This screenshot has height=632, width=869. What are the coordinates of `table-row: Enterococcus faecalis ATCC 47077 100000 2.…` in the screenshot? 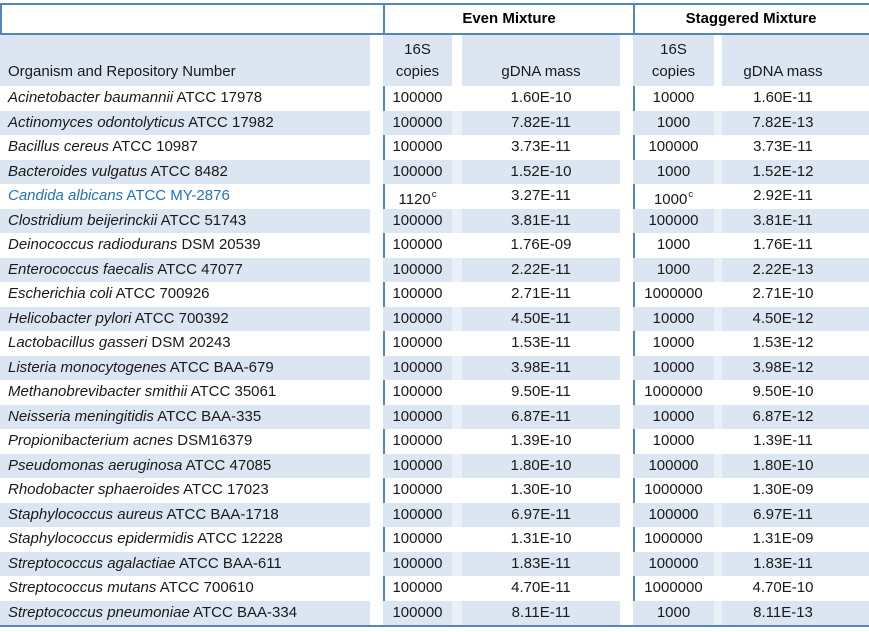 It's located at (434, 269).